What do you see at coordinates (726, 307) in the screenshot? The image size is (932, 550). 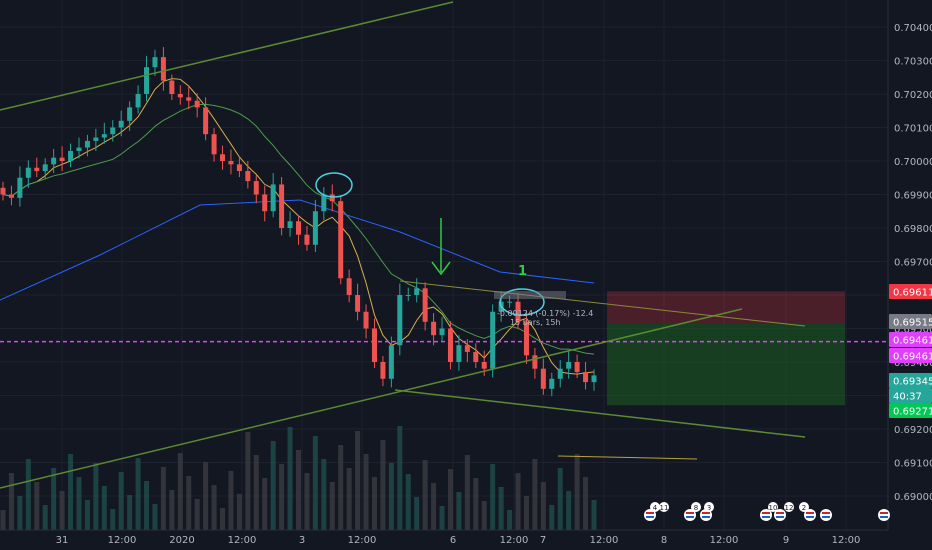 I see `stop-loss-zone` at bounding box center [726, 307].